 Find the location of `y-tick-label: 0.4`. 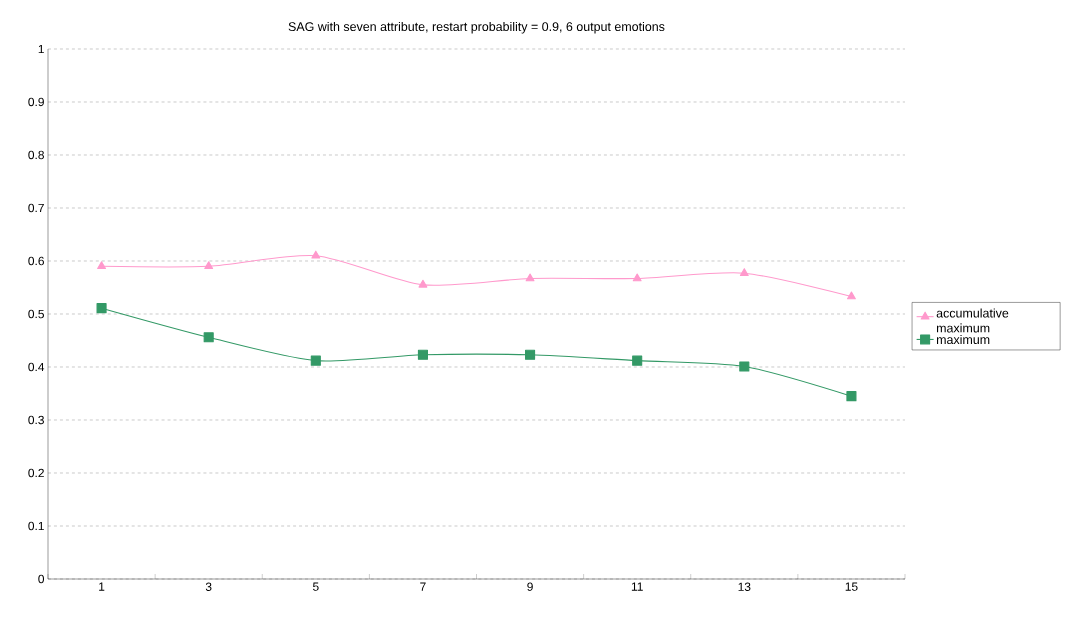

y-tick-label: 0.4 is located at coordinates (36, 367).